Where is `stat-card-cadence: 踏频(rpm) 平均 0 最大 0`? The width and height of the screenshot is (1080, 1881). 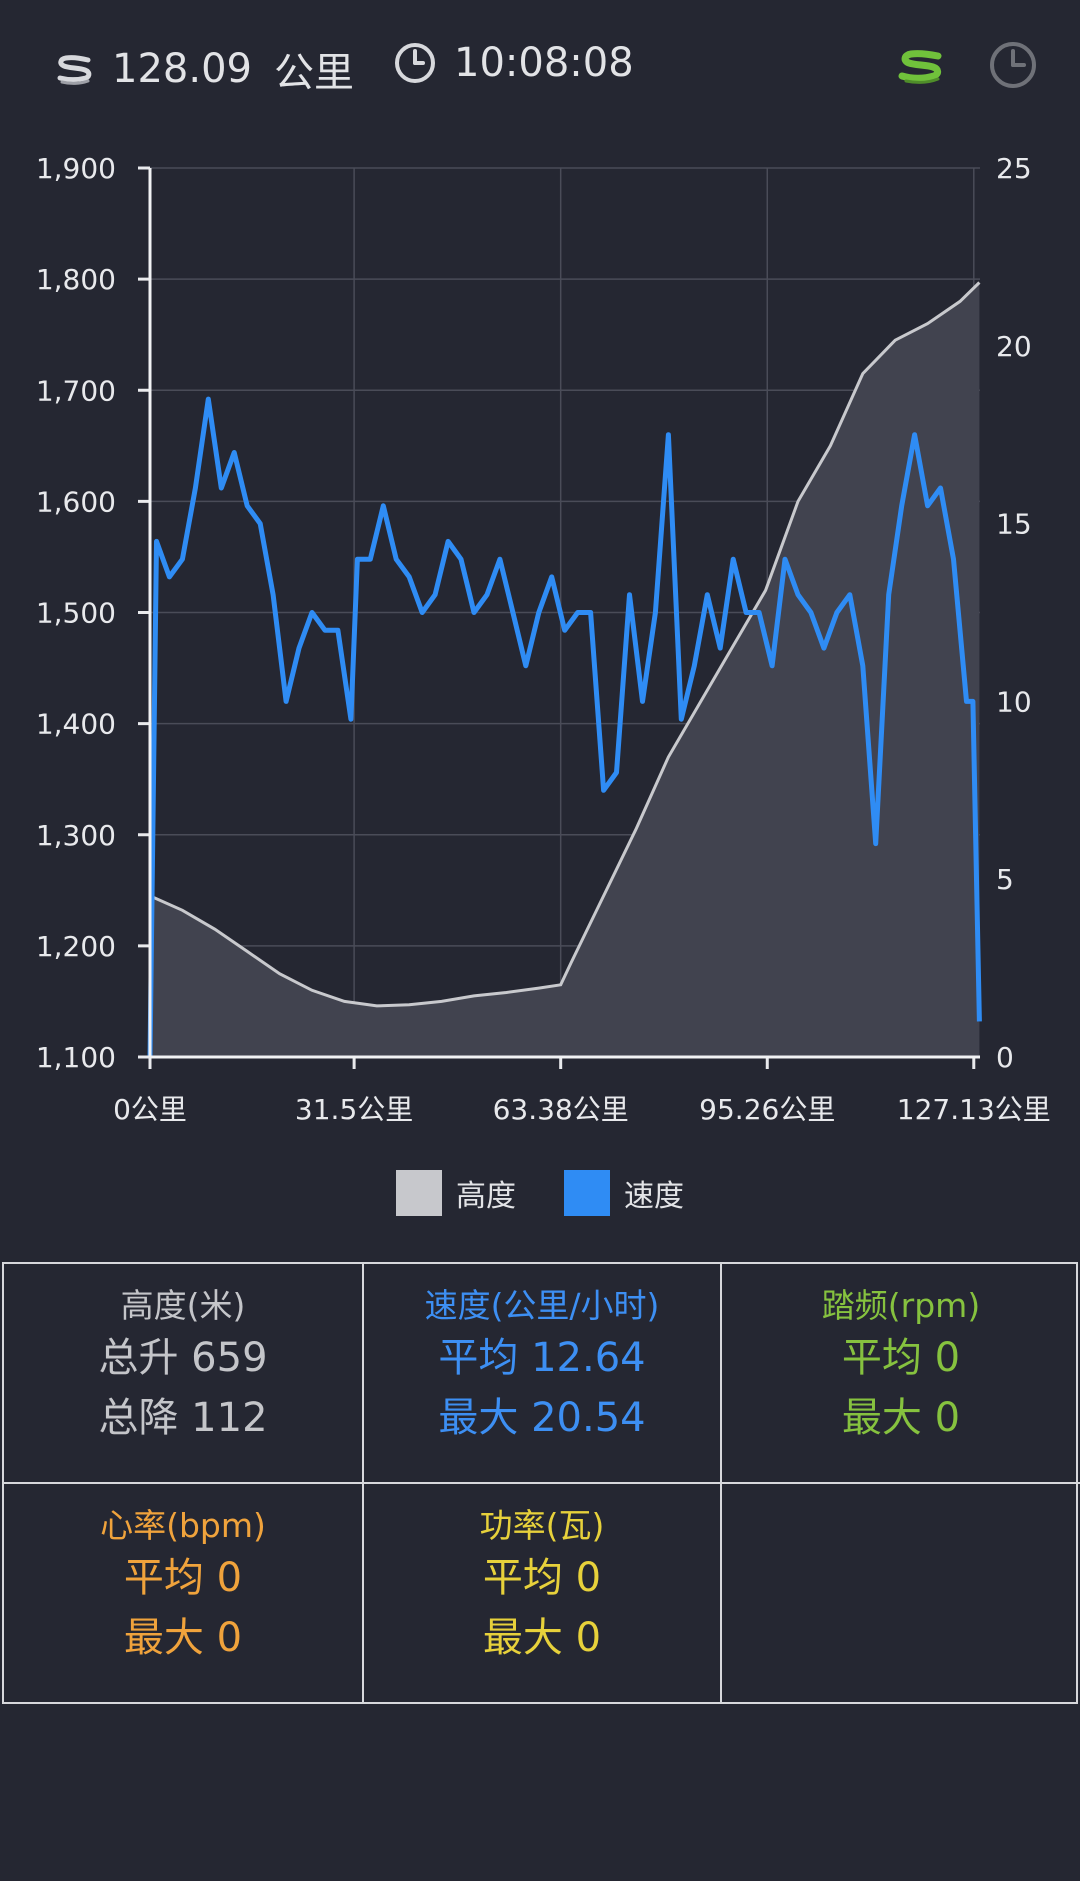 stat-card-cadence: 踏频(rpm) 平均 0 最大 0 is located at coordinates (901, 1374).